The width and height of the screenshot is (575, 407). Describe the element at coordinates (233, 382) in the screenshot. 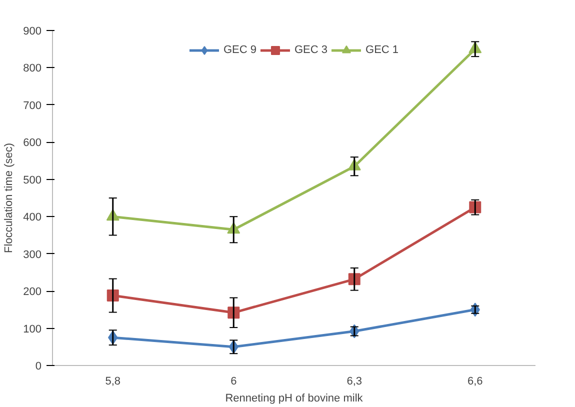

I see `x-tick-label: 6` at that location.